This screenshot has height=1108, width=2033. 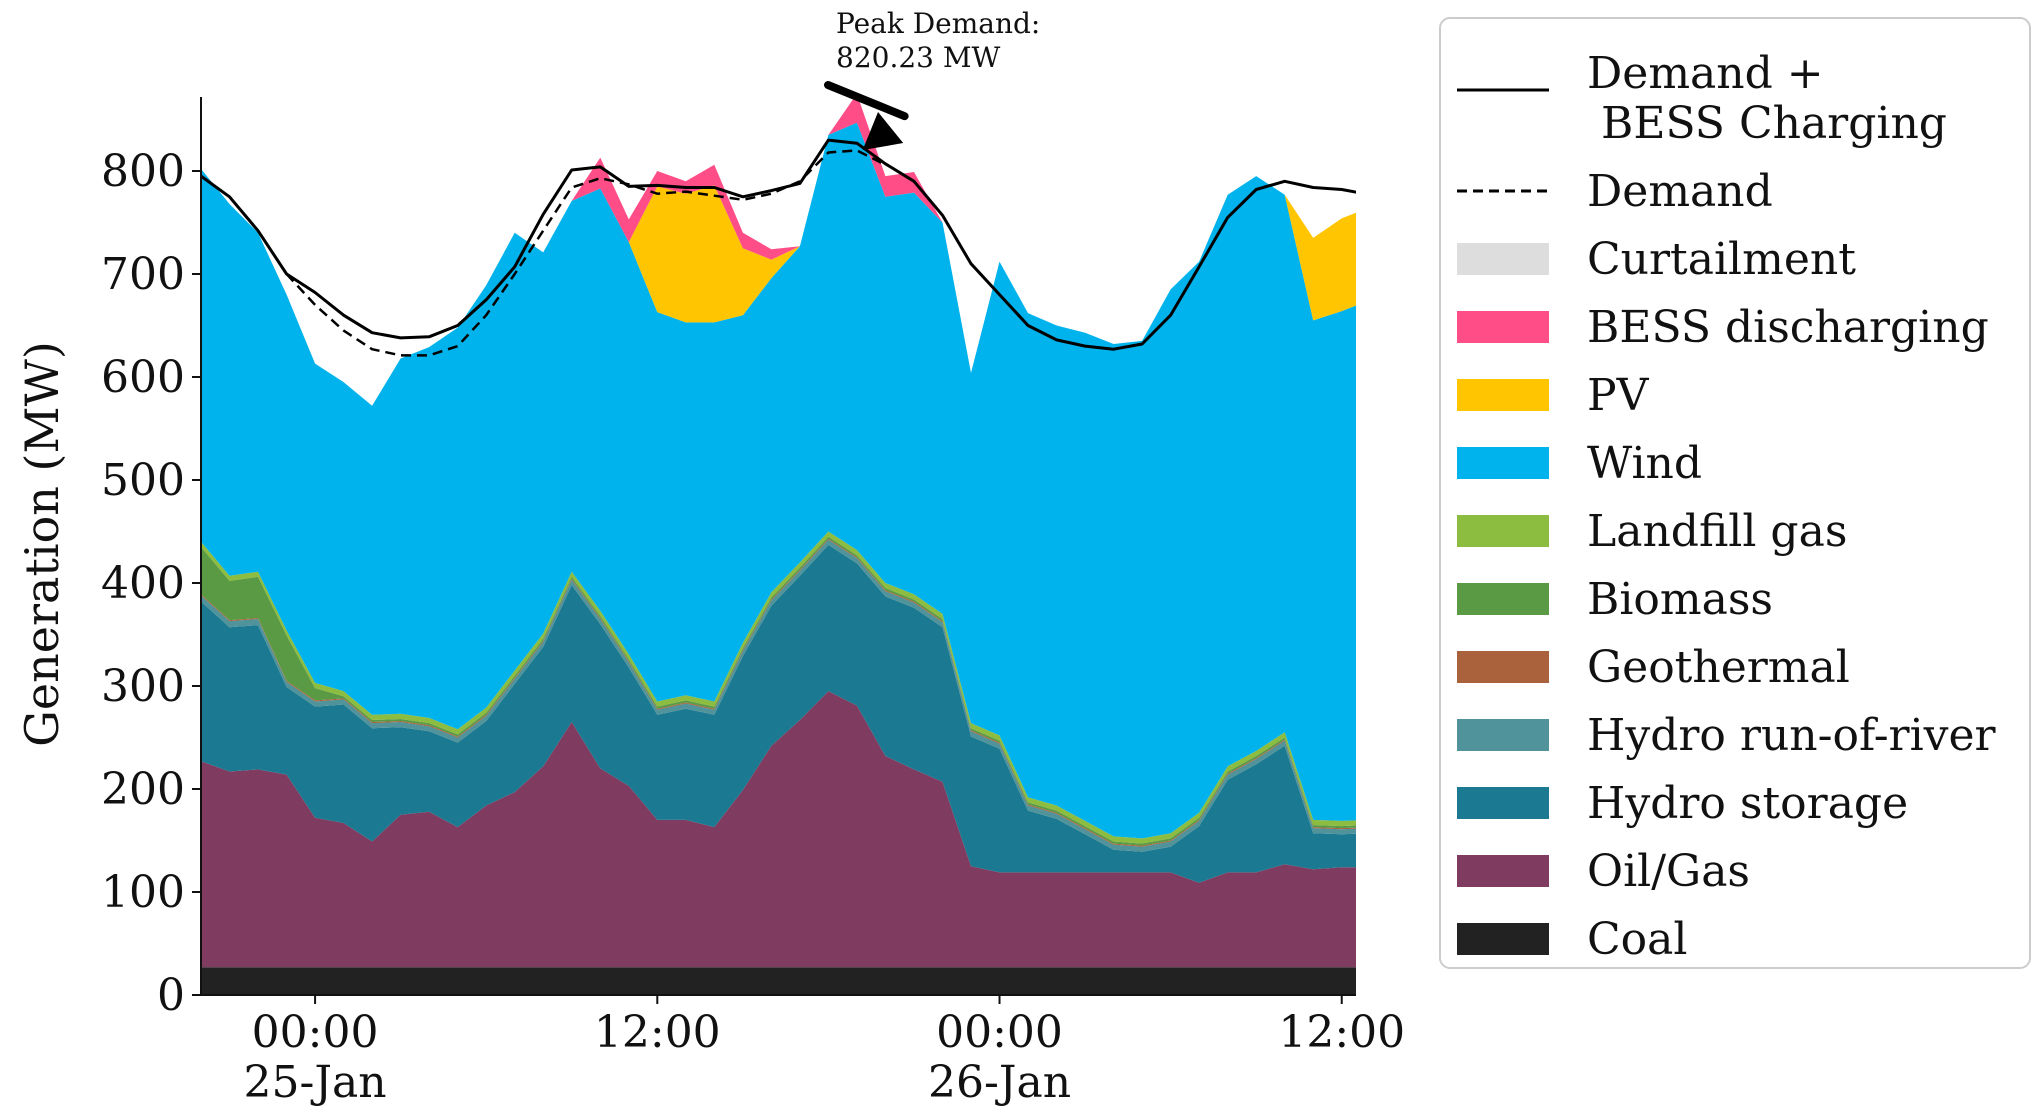 What do you see at coordinates (1680, 599) in the screenshot?
I see `legend-label: Biomass` at bounding box center [1680, 599].